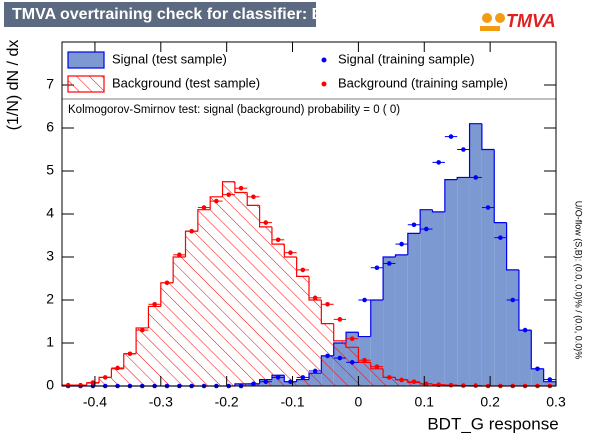  What do you see at coordinates (50, 342) in the screenshot?
I see `y-tick-label: 1` at bounding box center [50, 342].